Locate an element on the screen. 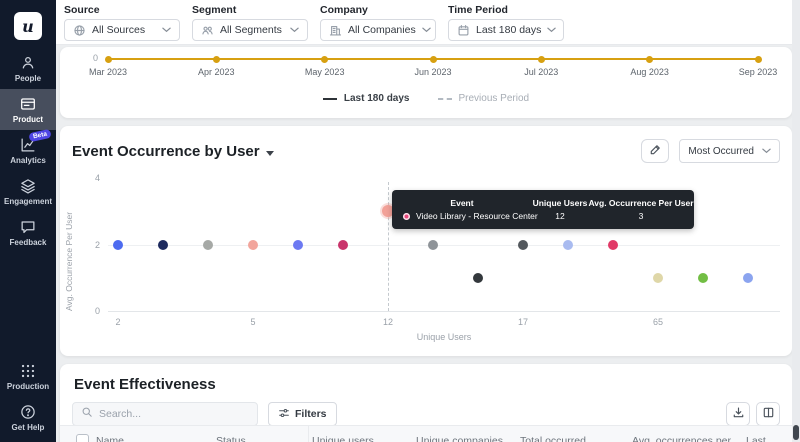 The width and height of the screenshot is (800, 442). sidebar-item-get-help: Get Help is located at coordinates (28, 417).